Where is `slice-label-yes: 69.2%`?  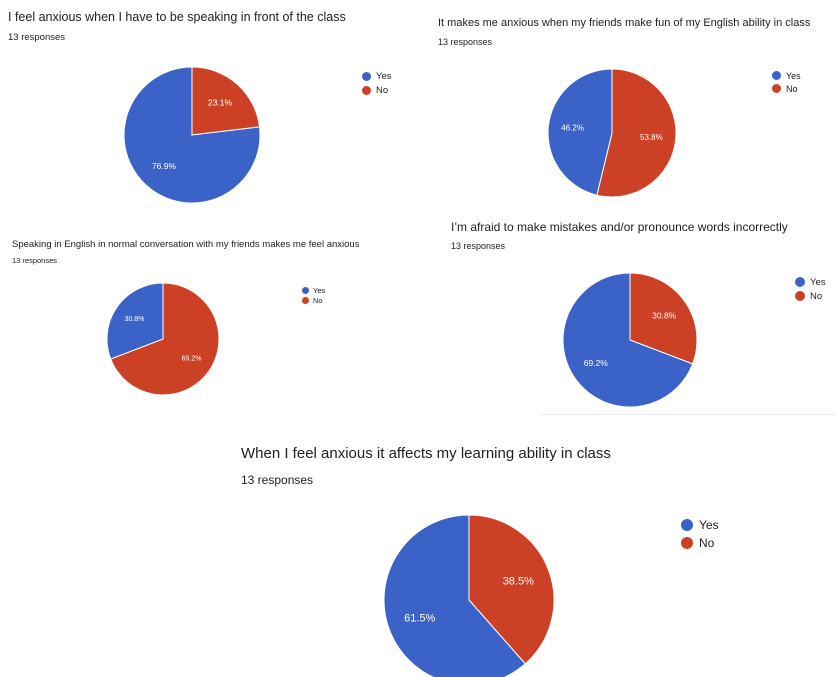
slice-label-yes: 69.2% is located at coordinates (596, 363).